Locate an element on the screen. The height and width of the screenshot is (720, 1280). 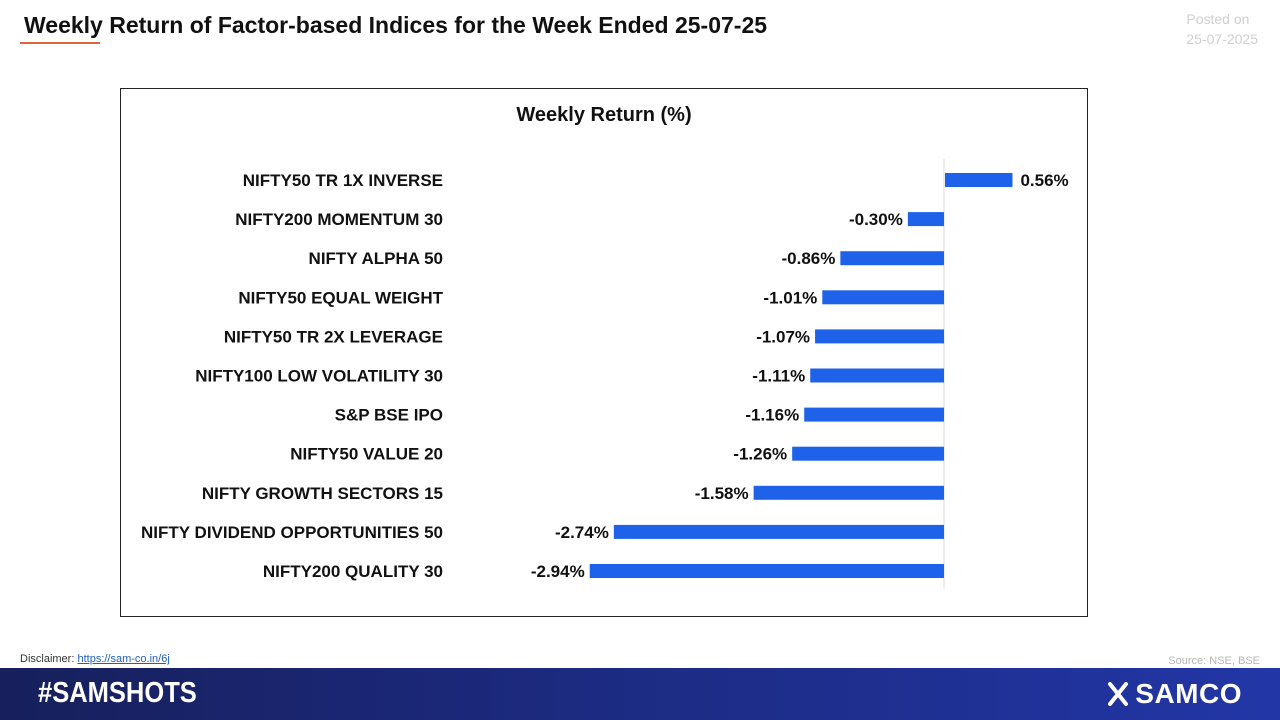
category-label: NIFTY ALPHA 50 is located at coordinates (376, 258).